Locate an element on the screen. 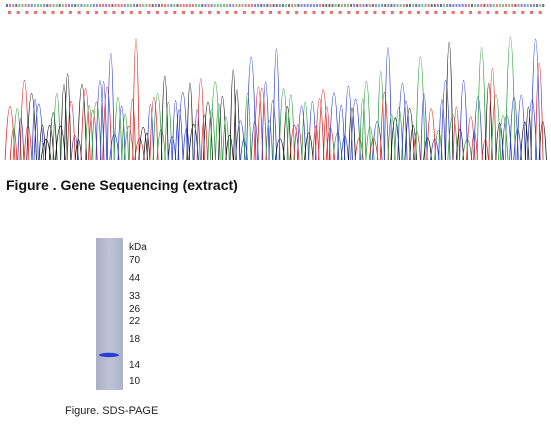  marker-label: 70 is located at coordinates (135, 260).